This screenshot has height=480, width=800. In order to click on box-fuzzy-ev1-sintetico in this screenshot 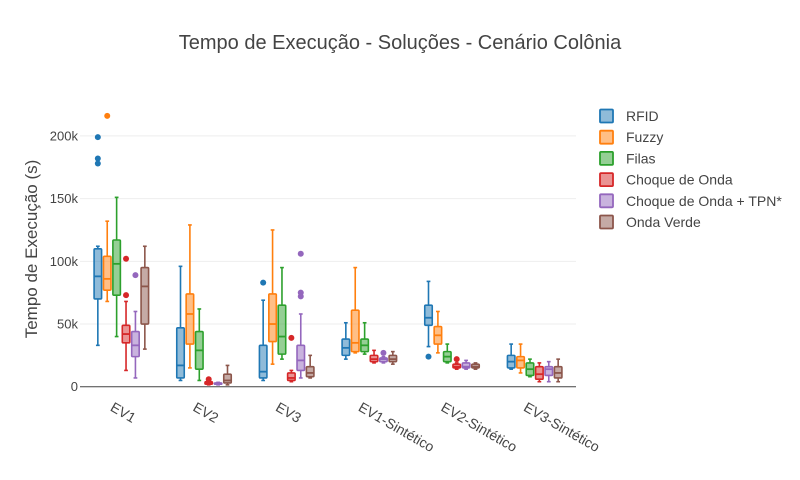, I will do `click(355, 310)`.